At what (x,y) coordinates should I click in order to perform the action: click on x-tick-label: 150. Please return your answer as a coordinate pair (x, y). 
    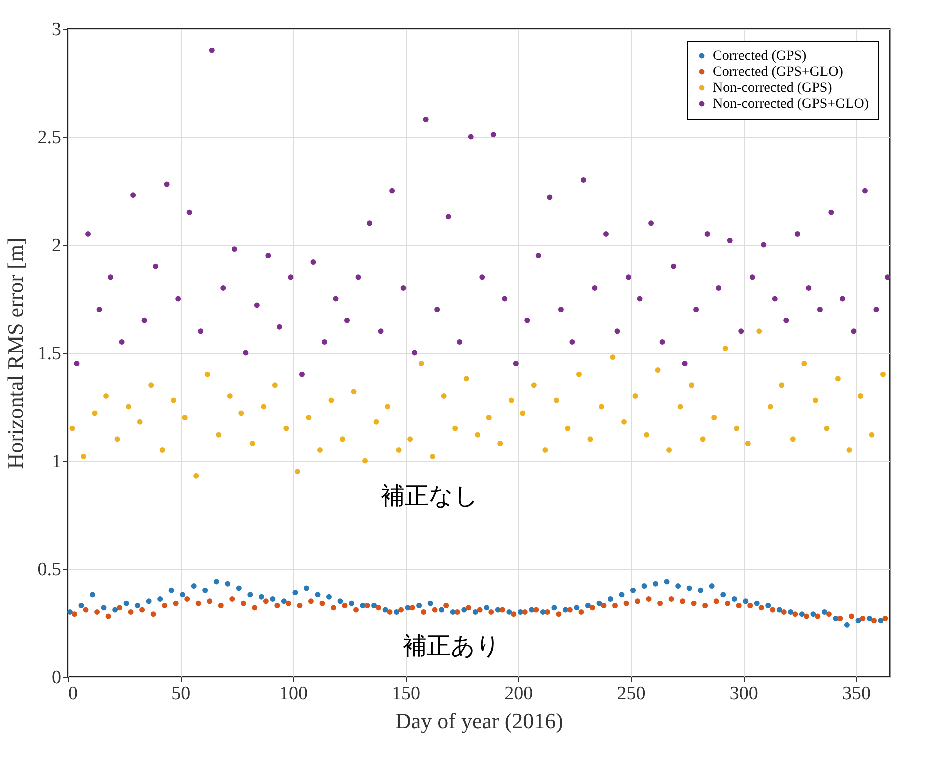
    Looking at the image, I should click on (406, 694).